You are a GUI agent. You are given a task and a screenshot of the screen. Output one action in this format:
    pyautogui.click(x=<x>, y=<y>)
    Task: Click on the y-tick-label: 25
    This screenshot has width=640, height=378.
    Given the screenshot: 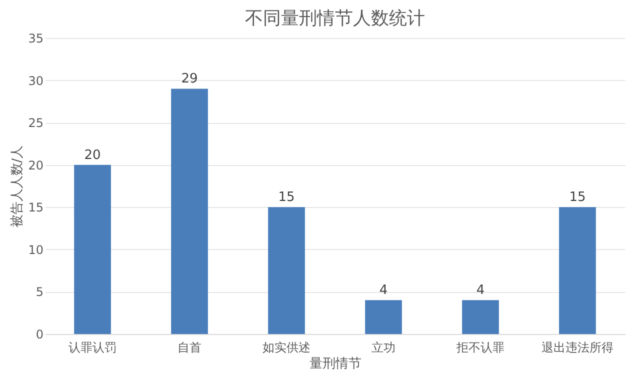 What is the action you would take?
    pyautogui.click(x=36, y=123)
    